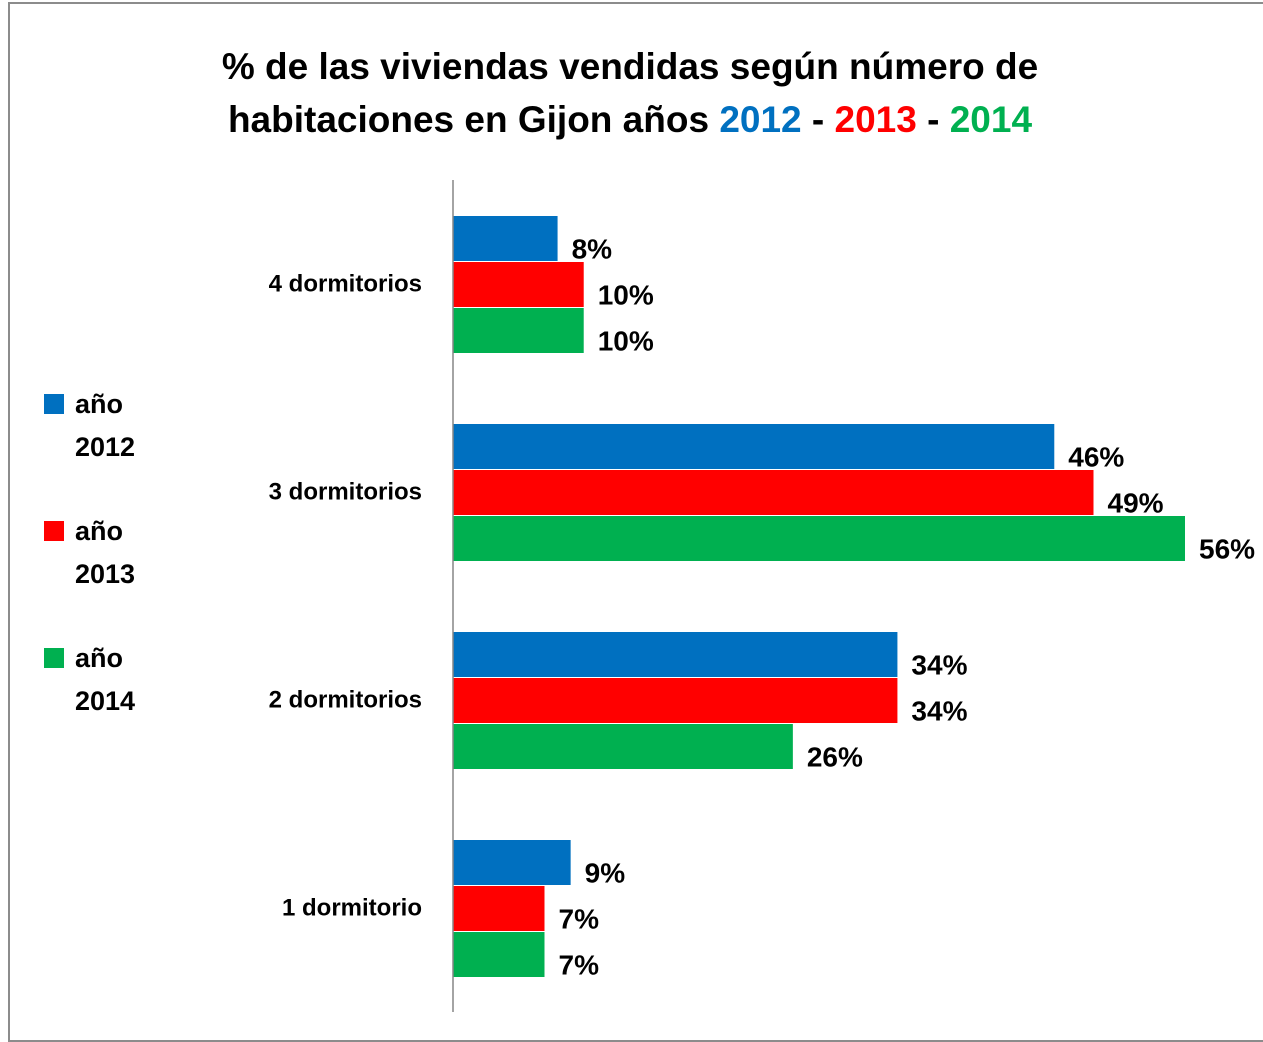 The image size is (1263, 1042). I want to click on title-part: 2012, so click(760, 119).